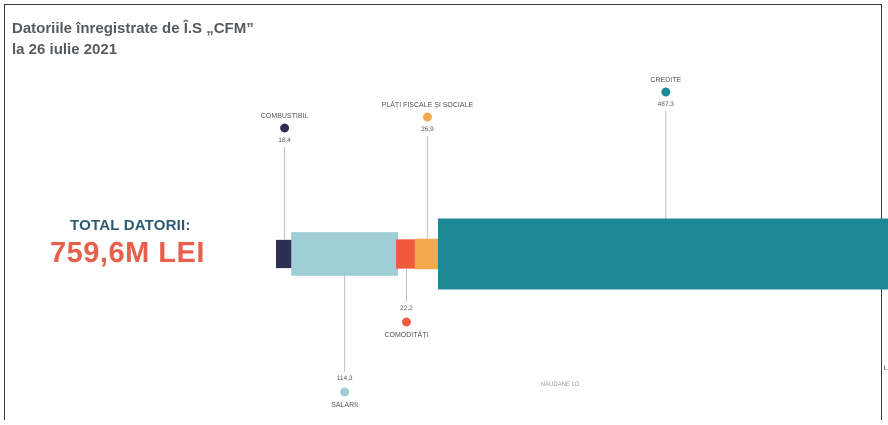  What do you see at coordinates (886, 368) in the screenshot?
I see `label-locomotive-wabtec-line-1: LOCOMOTIVE` at bounding box center [886, 368].